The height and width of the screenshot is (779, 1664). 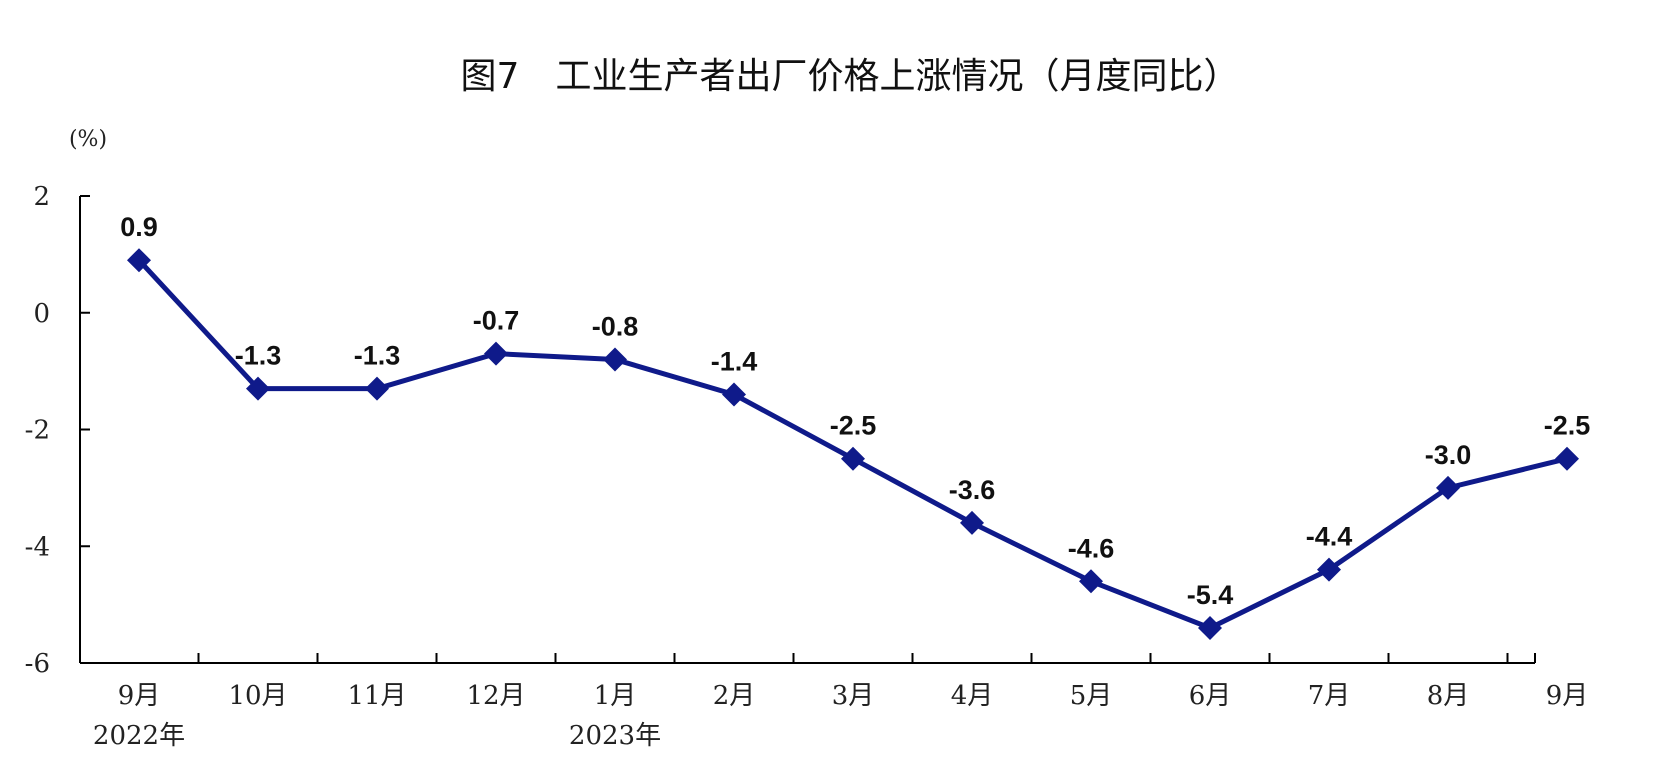 I want to click on data-label: -0.7, so click(x=496, y=321).